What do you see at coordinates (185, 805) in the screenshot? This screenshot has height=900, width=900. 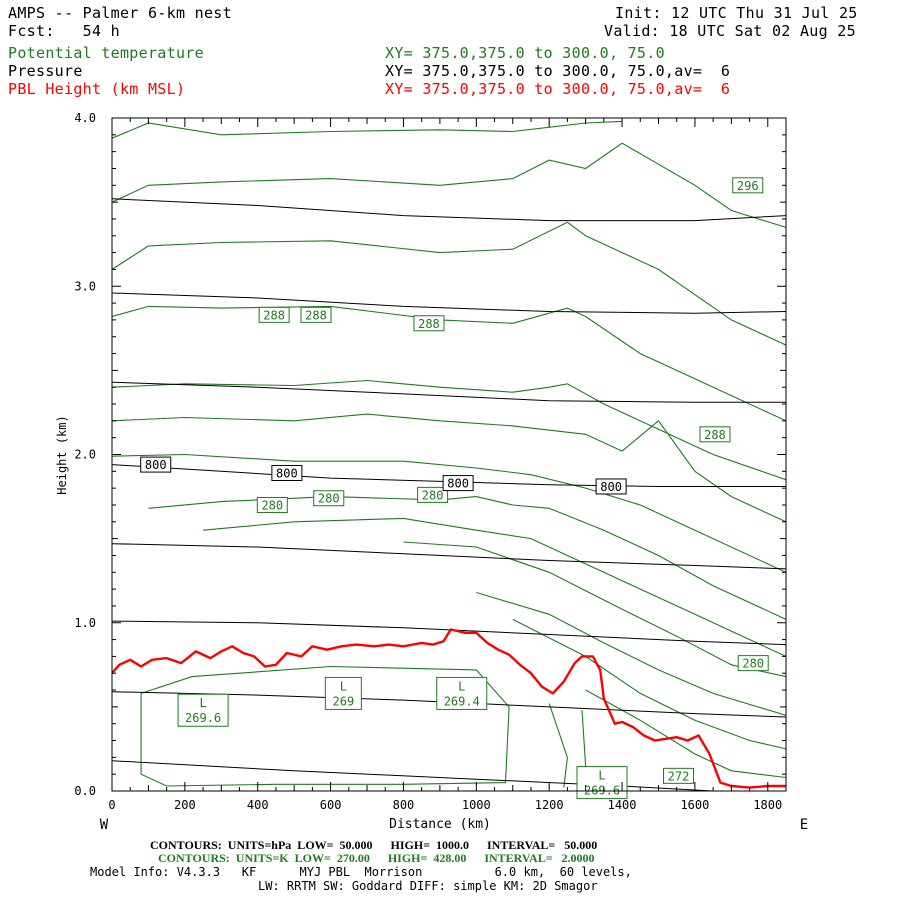 I see `x-tick-label-1: 200` at bounding box center [185, 805].